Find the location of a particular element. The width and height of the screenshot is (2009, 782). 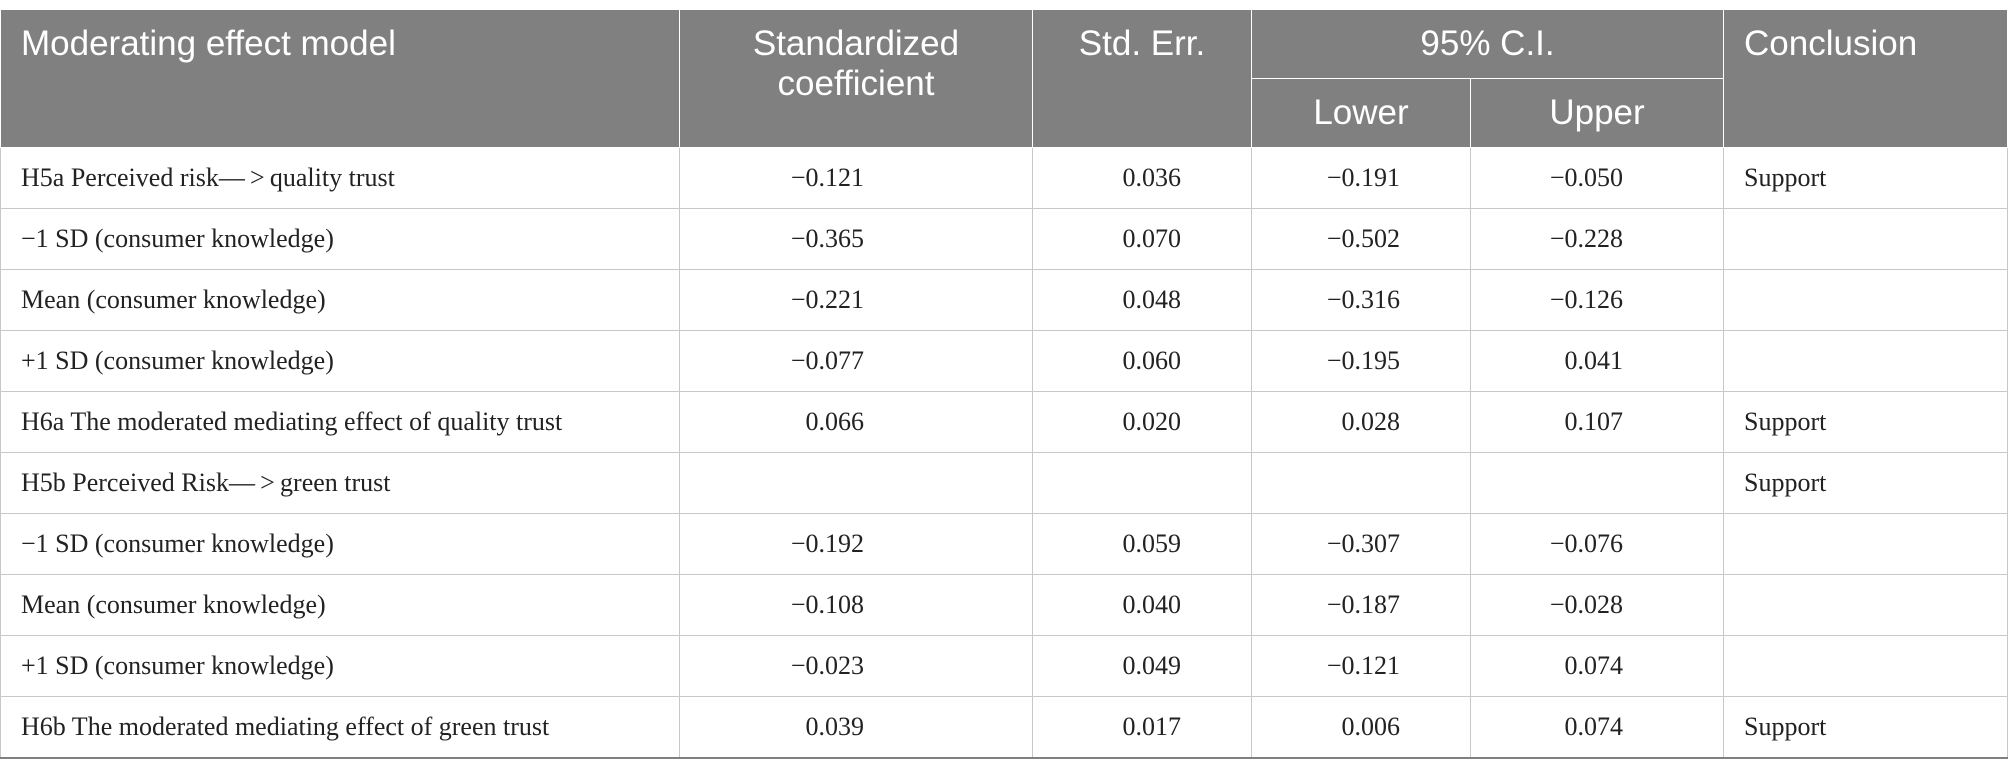

header-coefficient-line2: coefficient is located at coordinates (856, 83).